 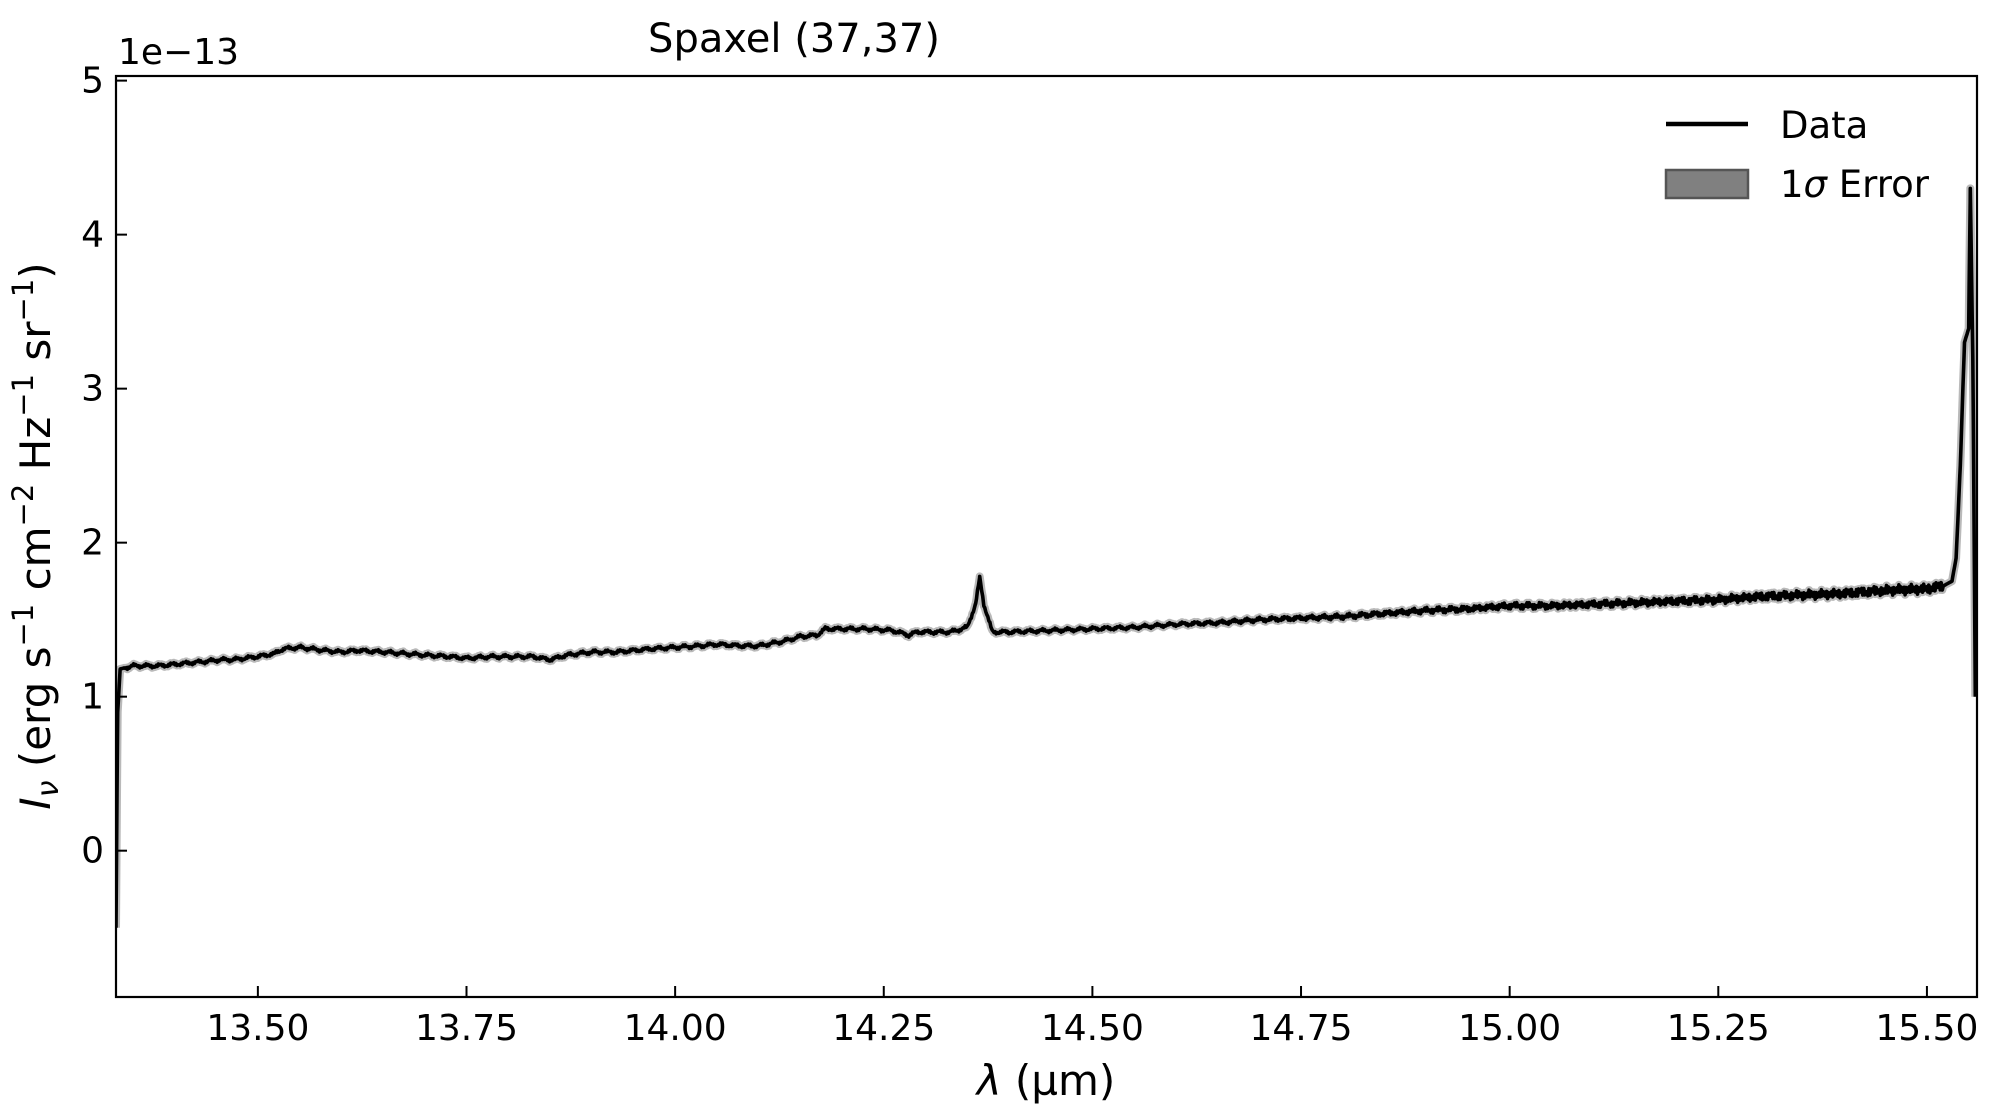 What do you see at coordinates (1718, 1028) in the screenshot?
I see `x-tick-label: 15.25` at bounding box center [1718, 1028].